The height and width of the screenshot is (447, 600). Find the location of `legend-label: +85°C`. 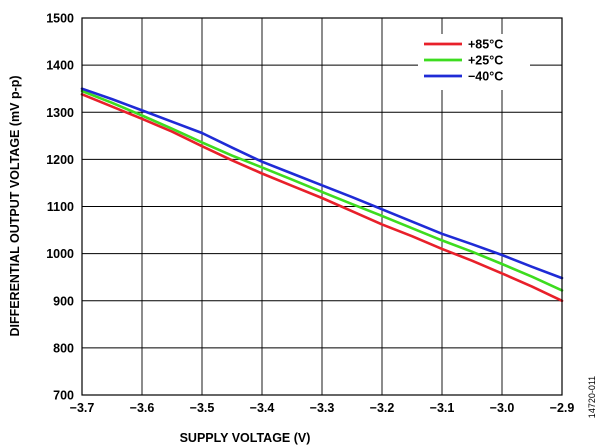

legend-label: +85°C is located at coordinates (485, 45).